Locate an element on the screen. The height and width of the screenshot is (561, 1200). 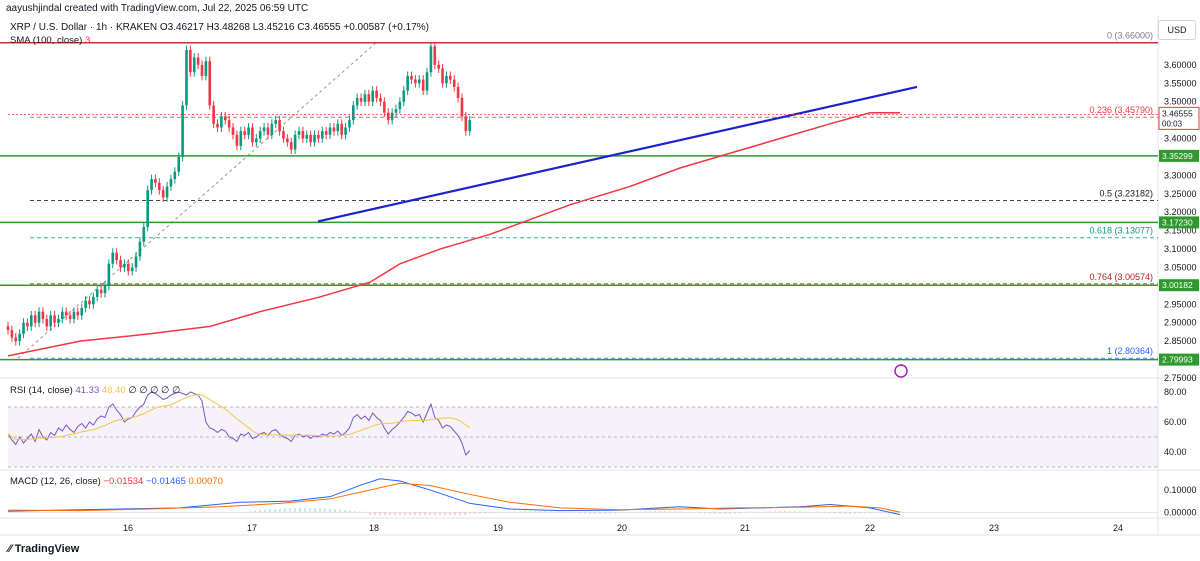
tradingview-logo: ⁄⁄ TradingView is located at coordinates (44, 549).